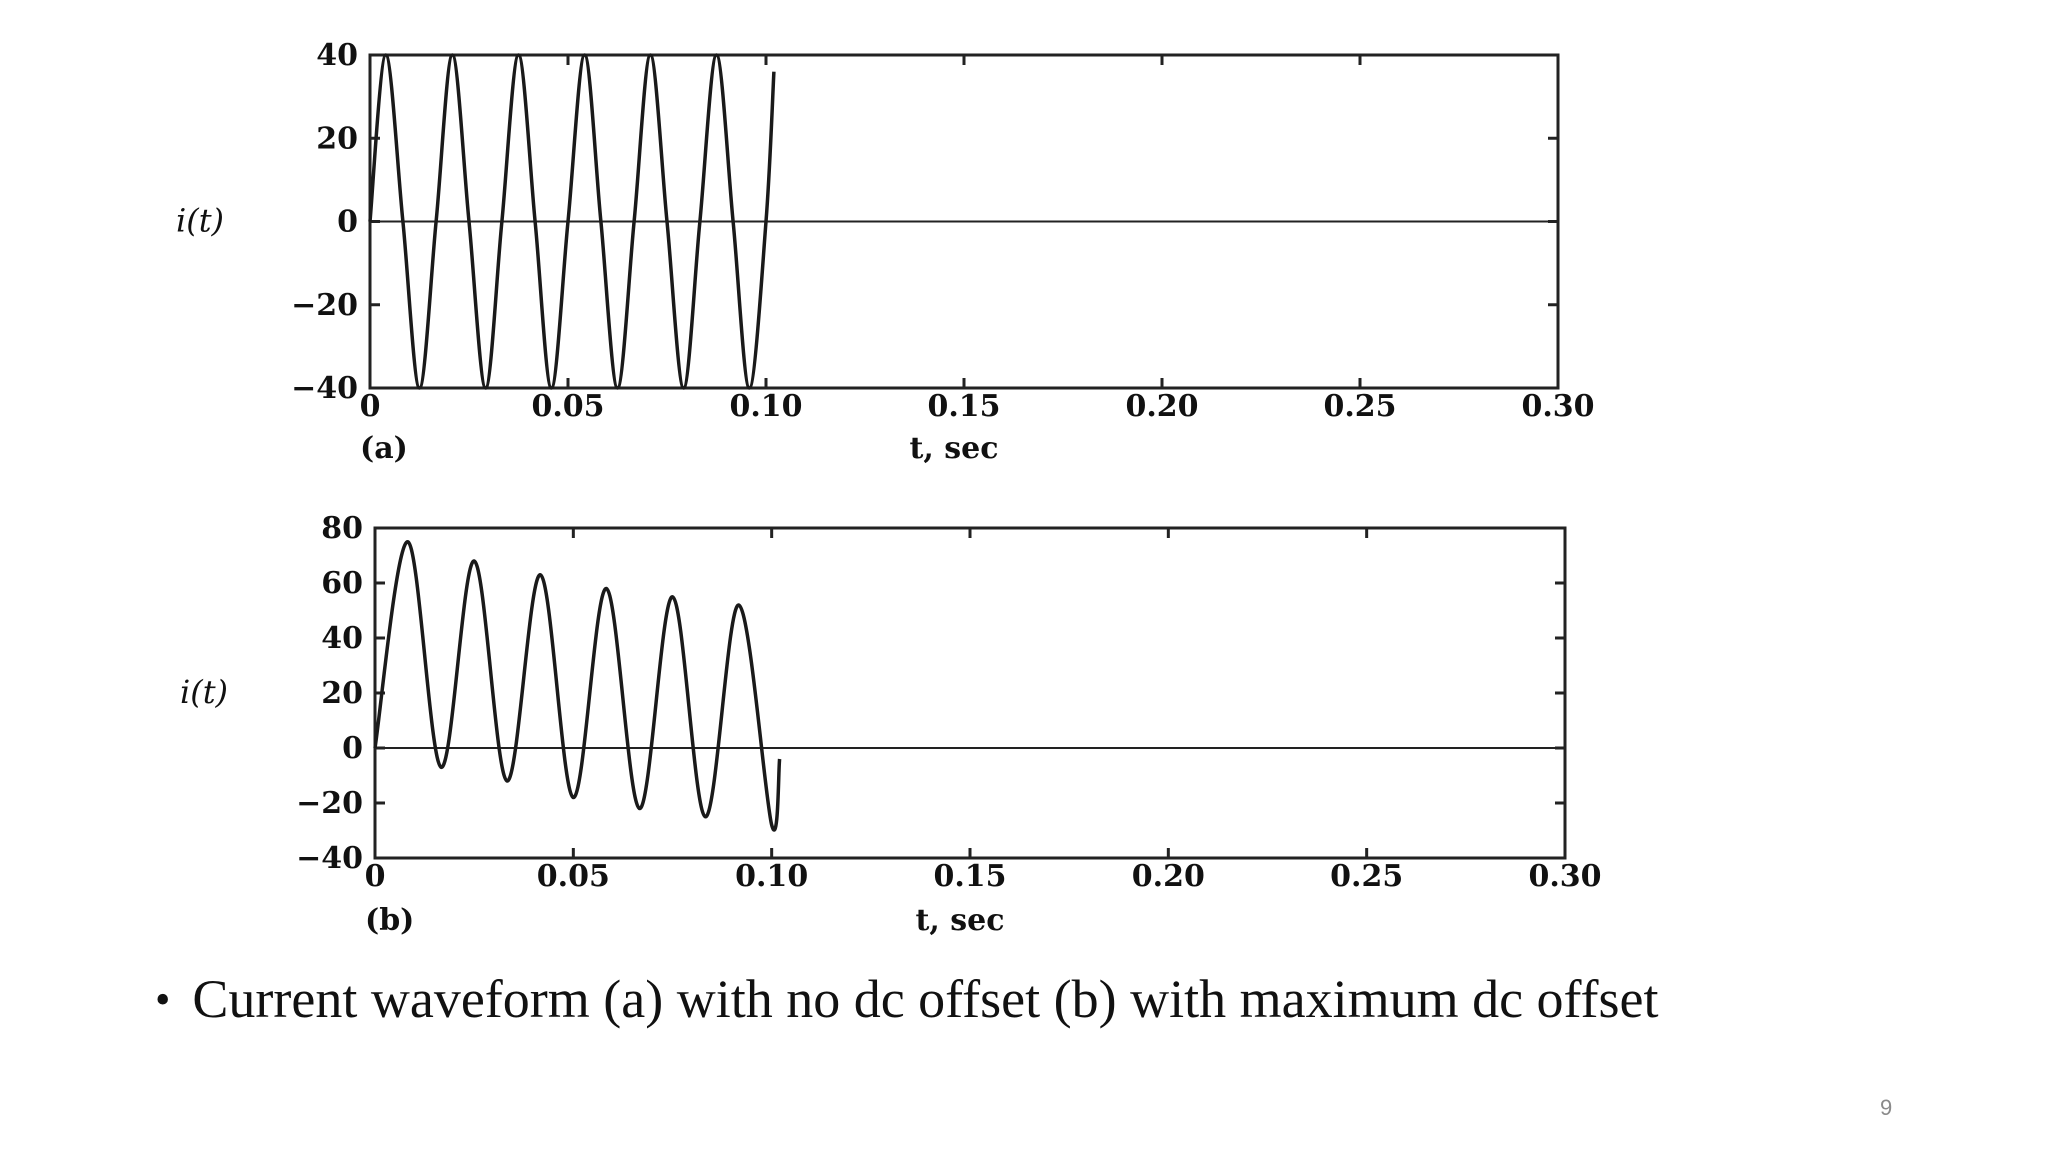 Image resolution: width=2048 pixels, height=1152 pixels. Describe the element at coordinates (384, 448) in the screenshot. I see `panel-label: (a)` at that location.